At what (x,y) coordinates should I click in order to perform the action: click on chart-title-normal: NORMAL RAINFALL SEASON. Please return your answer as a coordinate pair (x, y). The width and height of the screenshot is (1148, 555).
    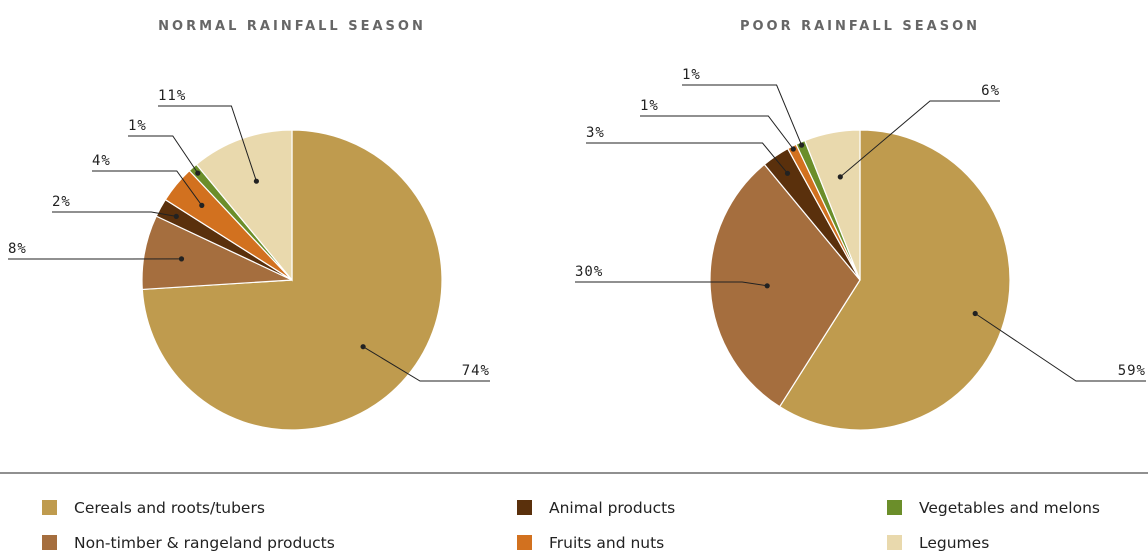
    Looking at the image, I should click on (292, 26).